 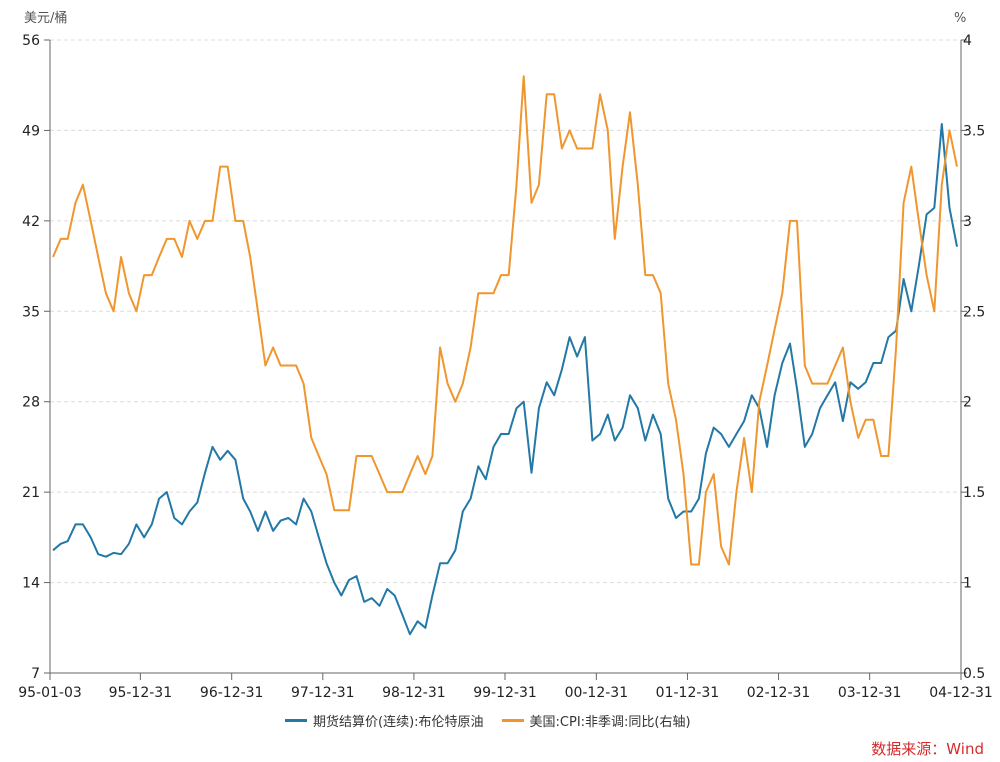 I want to click on legend-item-cpi: 美国:CPI:非季调:同比(右轴), so click(x=596, y=720).